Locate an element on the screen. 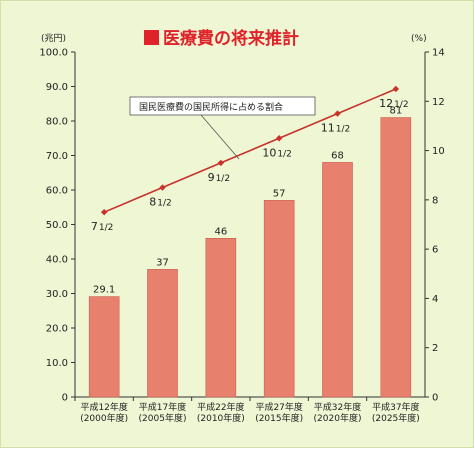 Image resolution: width=474 pixels, height=449 pixels. right-tick-label: 2 is located at coordinates (435, 348).